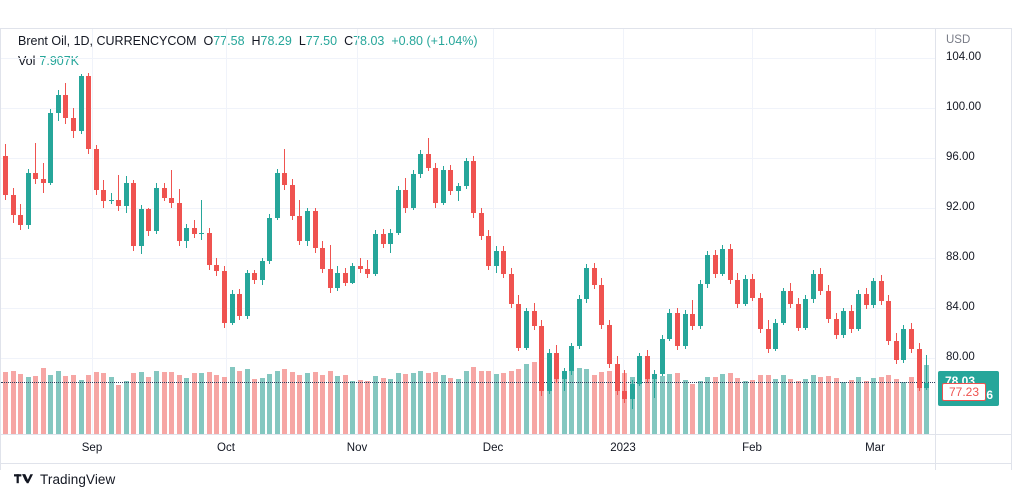  What do you see at coordinates (875, 448) in the screenshot?
I see `time-axis-tick: Mar` at bounding box center [875, 448].